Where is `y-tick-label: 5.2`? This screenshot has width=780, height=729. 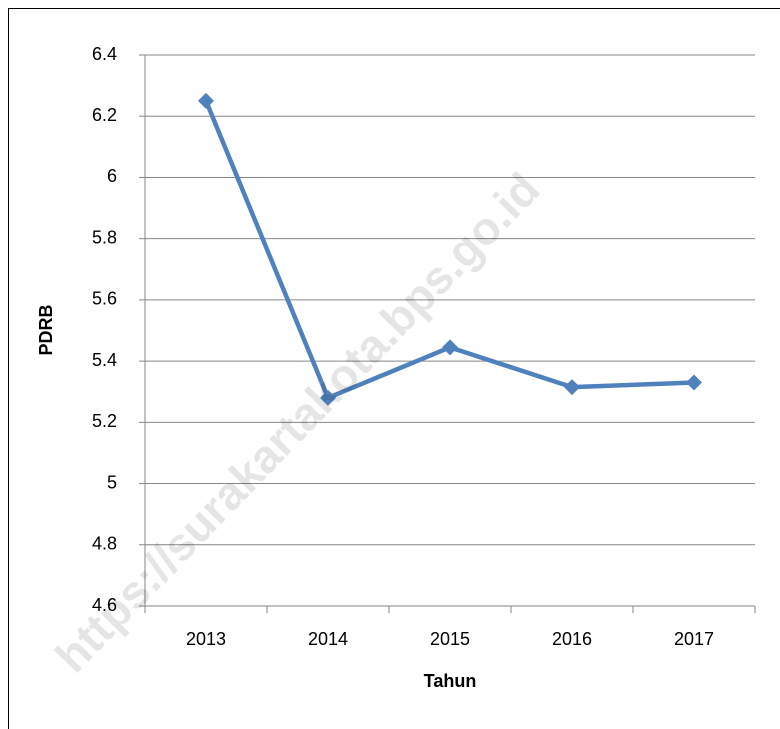
y-tick-label: 5.2 is located at coordinates (104, 421).